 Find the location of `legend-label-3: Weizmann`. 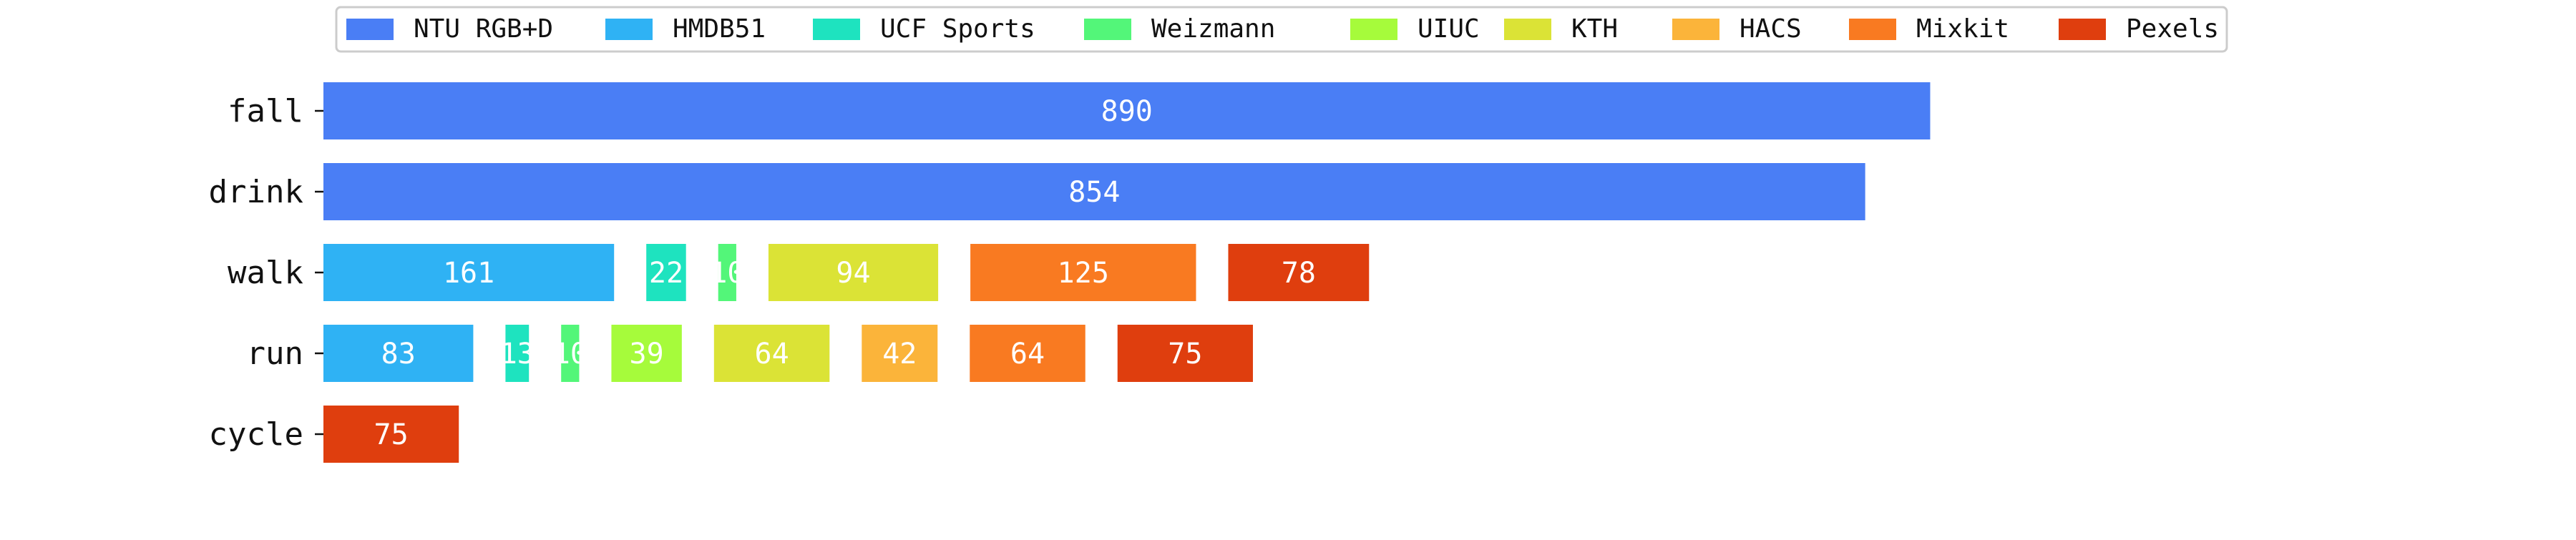

legend-label-3: Weizmann is located at coordinates (1213, 29).